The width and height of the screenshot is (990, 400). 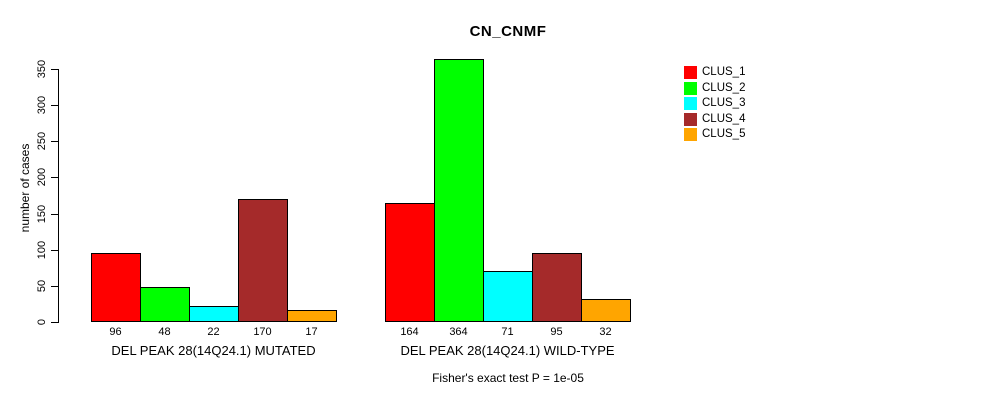 What do you see at coordinates (724, 103) in the screenshot?
I see `legend-label: CLUS_3` at bounding box center [724, 103].